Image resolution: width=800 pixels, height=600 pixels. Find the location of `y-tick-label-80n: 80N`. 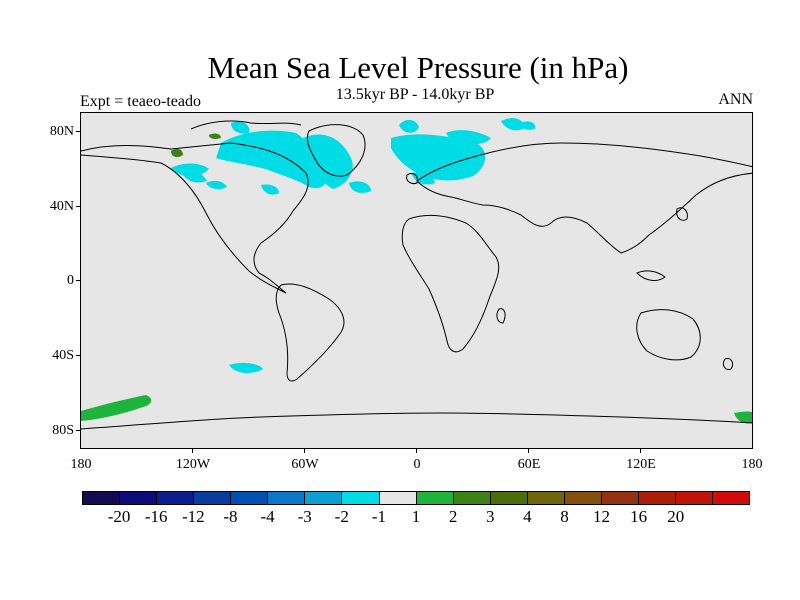

y-tick-label-80n: 80N is located at coordinates (61, 131).